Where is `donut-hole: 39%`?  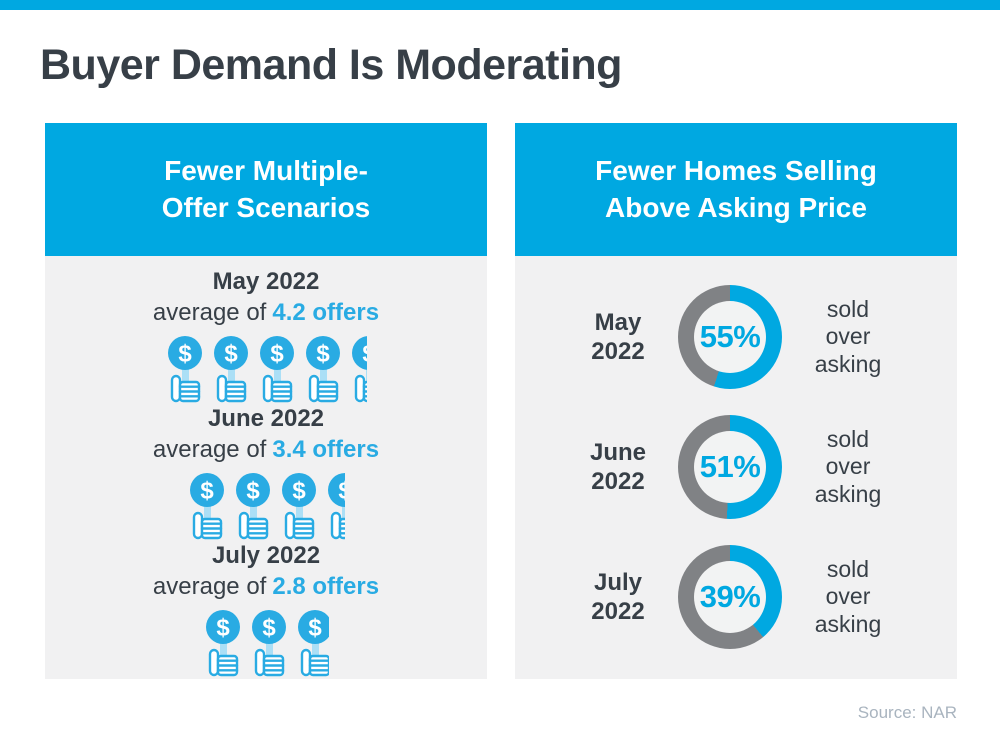 donut-hole: 39% is located at coordinates (730, 597).